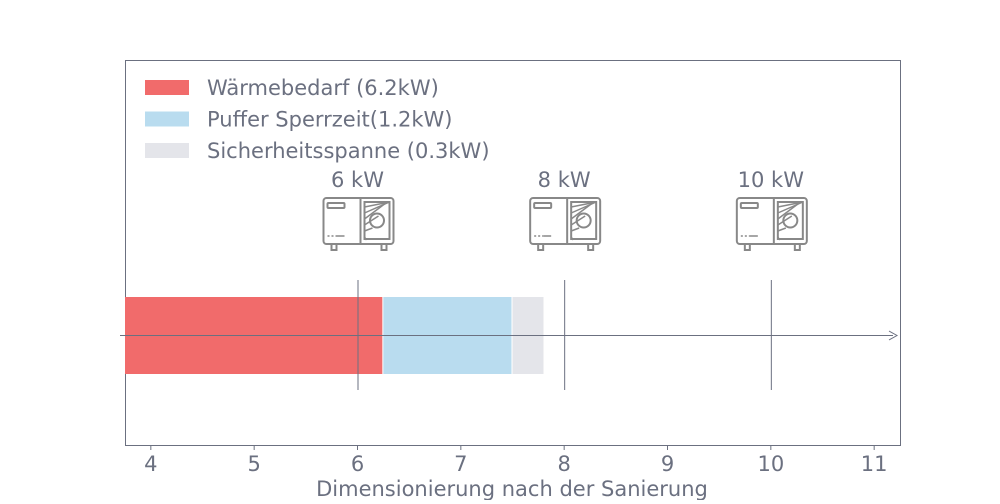 This screenshot has width=1000, height=504. Describe the element at coordinates (348, 151) in the screenshot. I see `legend-label: Sicherheitsspanne (0.3kW)` at that location.